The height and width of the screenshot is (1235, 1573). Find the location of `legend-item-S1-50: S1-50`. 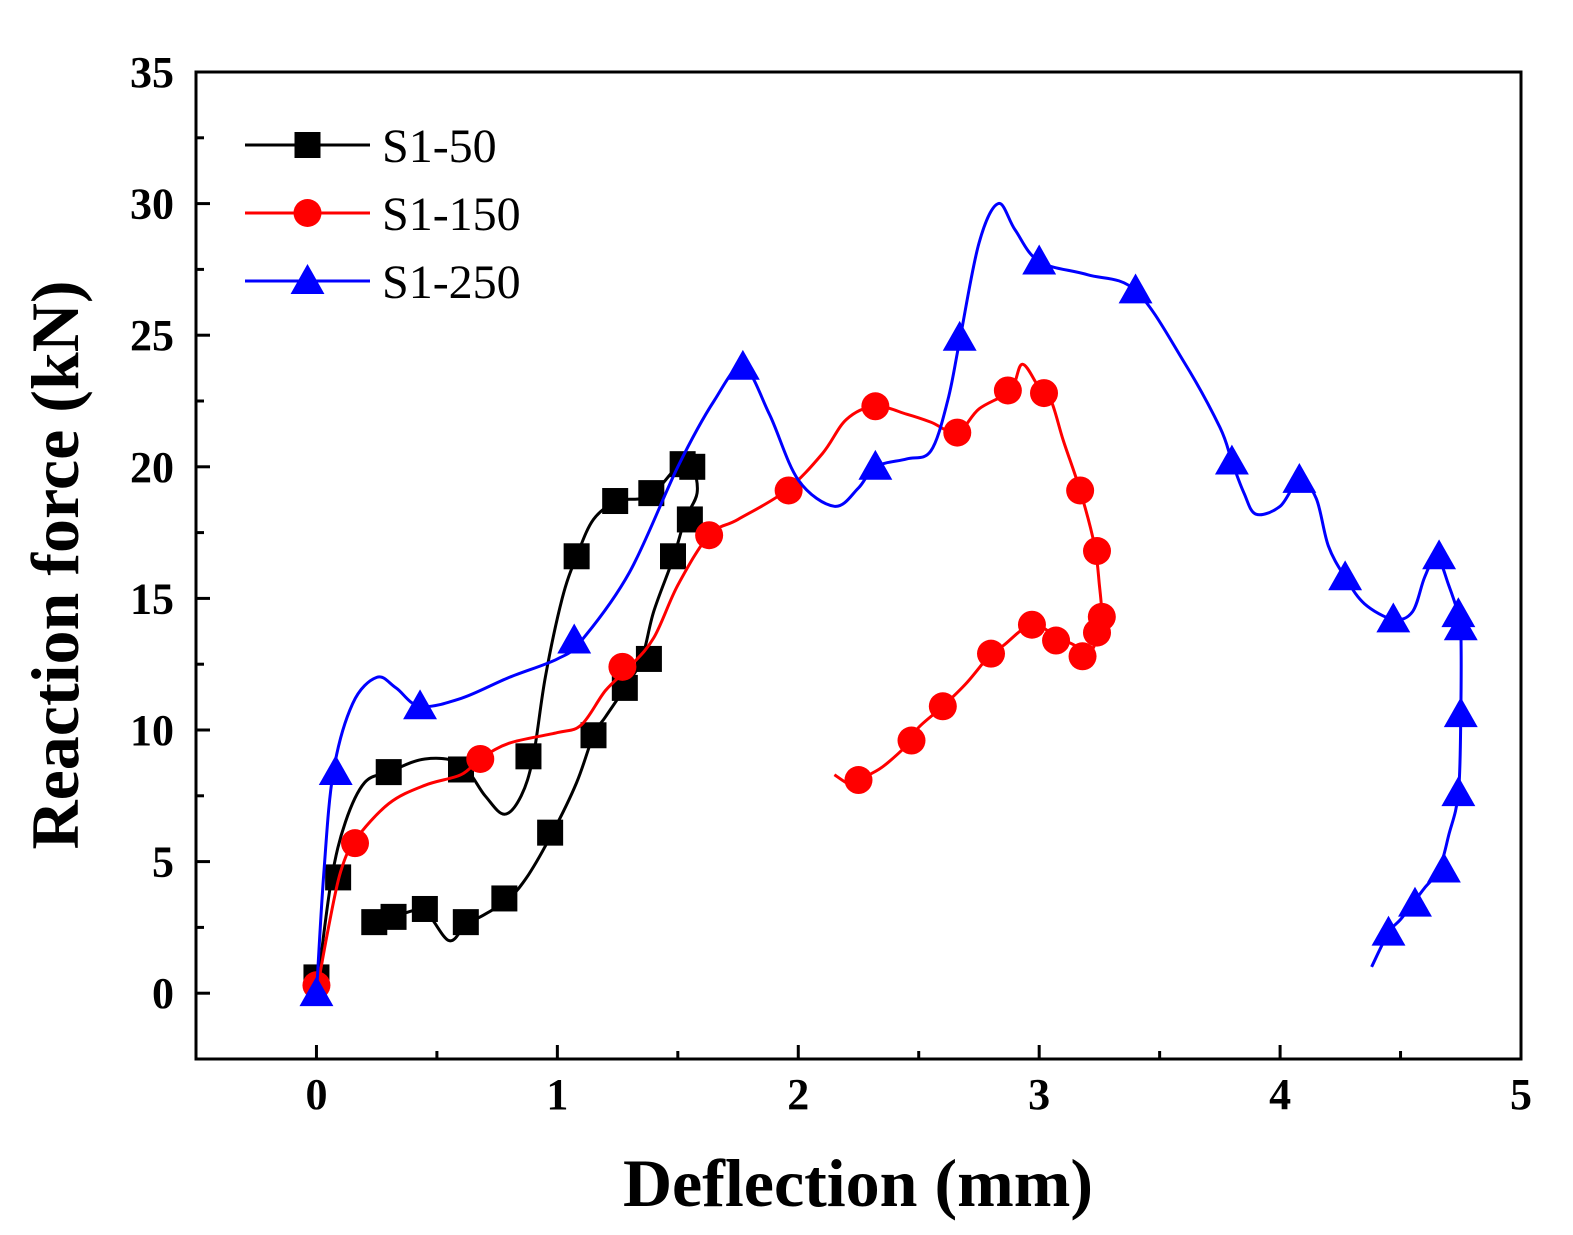

legend-item-S1-50: S1-50 is located at coordinates (371, 146).